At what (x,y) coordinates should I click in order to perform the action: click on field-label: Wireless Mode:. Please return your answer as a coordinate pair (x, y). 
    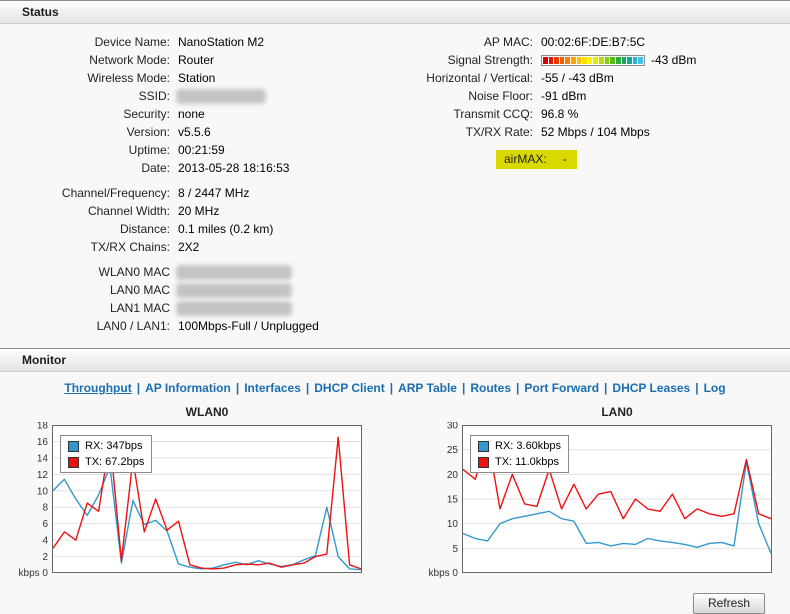
    Looking at the image, I should click on (128, 78).